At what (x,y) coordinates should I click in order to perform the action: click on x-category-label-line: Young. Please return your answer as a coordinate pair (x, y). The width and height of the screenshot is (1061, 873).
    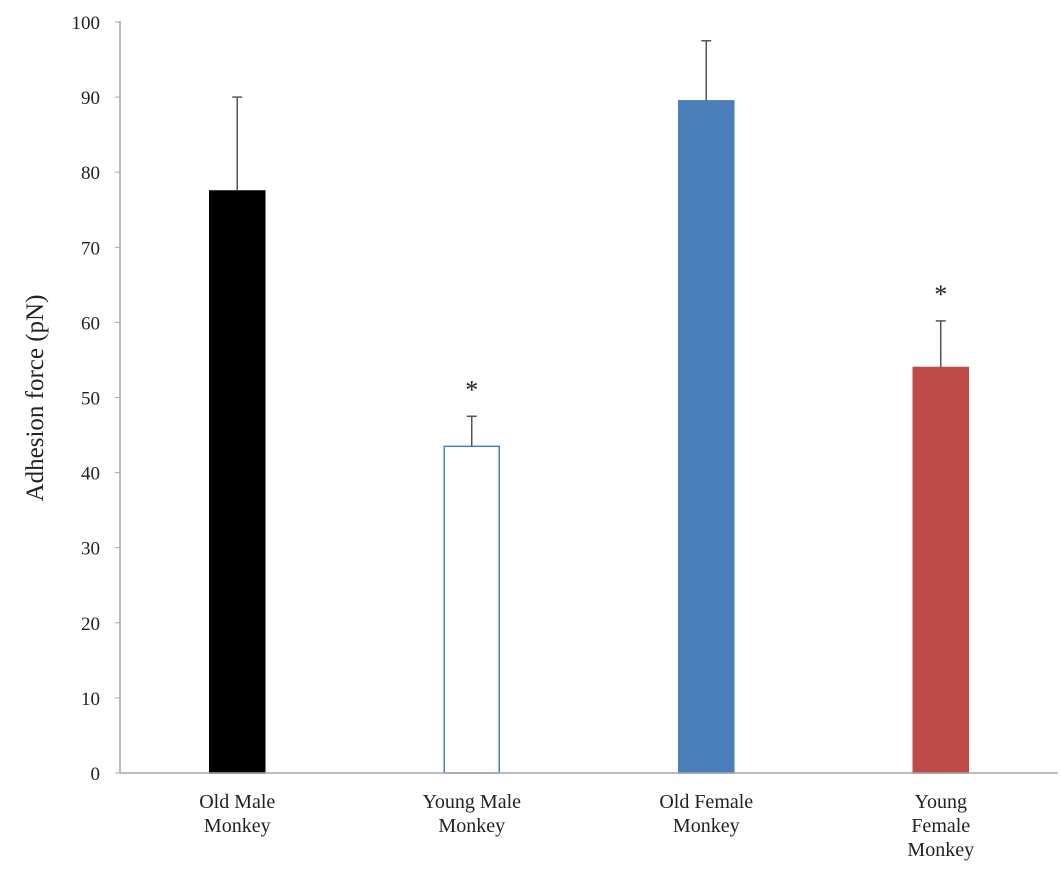
    Looking at the image, I should click on (941, 802).